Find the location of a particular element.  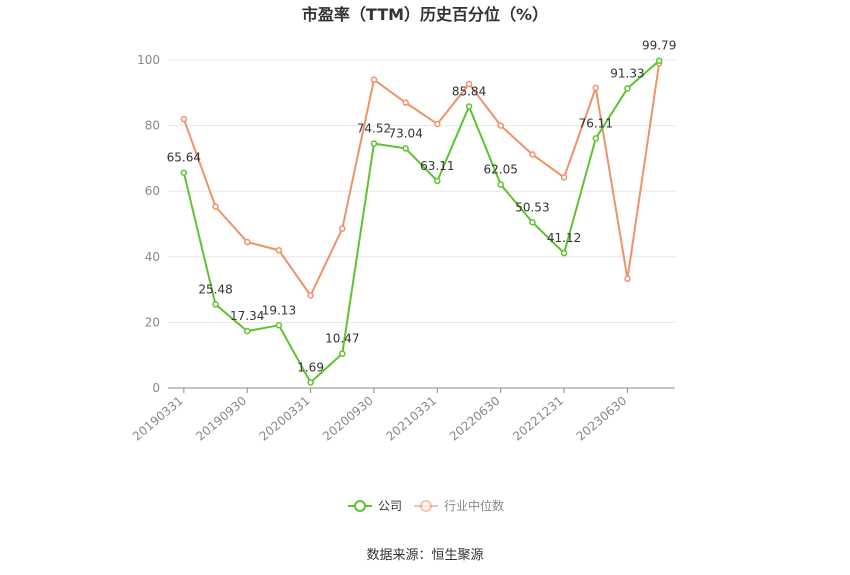

data-label: 85.84 is located at coordinates (469, 91).